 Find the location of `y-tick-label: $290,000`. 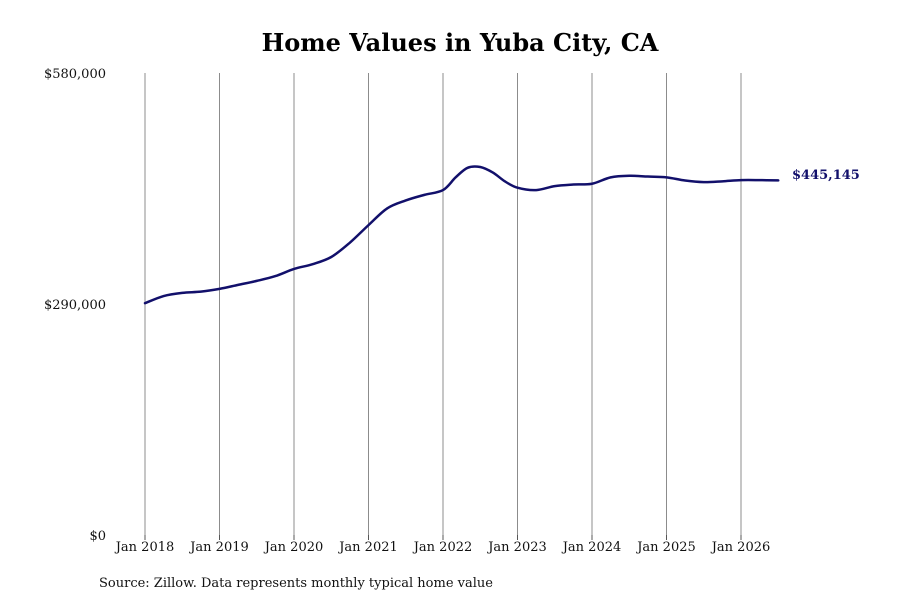

y-tick-label: $290,000 is located at coordinates (75, 305).